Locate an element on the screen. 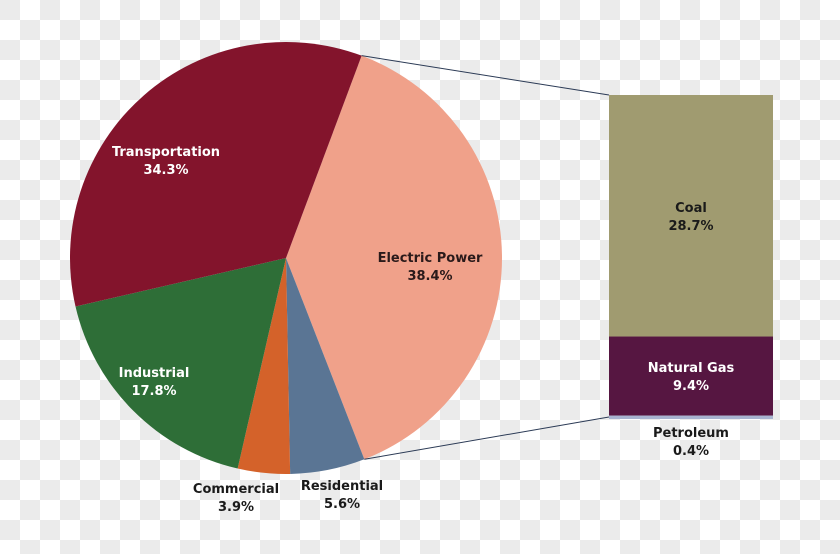  bar-petroleum-label: Petroleum is located at coordinates (691, 433).